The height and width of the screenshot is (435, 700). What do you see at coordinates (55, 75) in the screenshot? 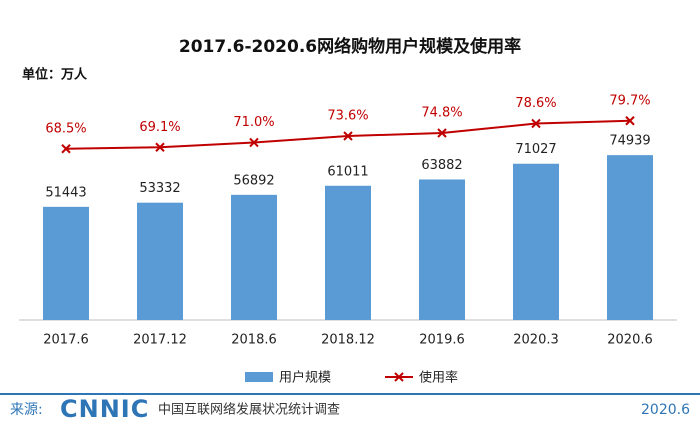
I see `unit-label: 单位：万人` at bounding box center [55, 75].